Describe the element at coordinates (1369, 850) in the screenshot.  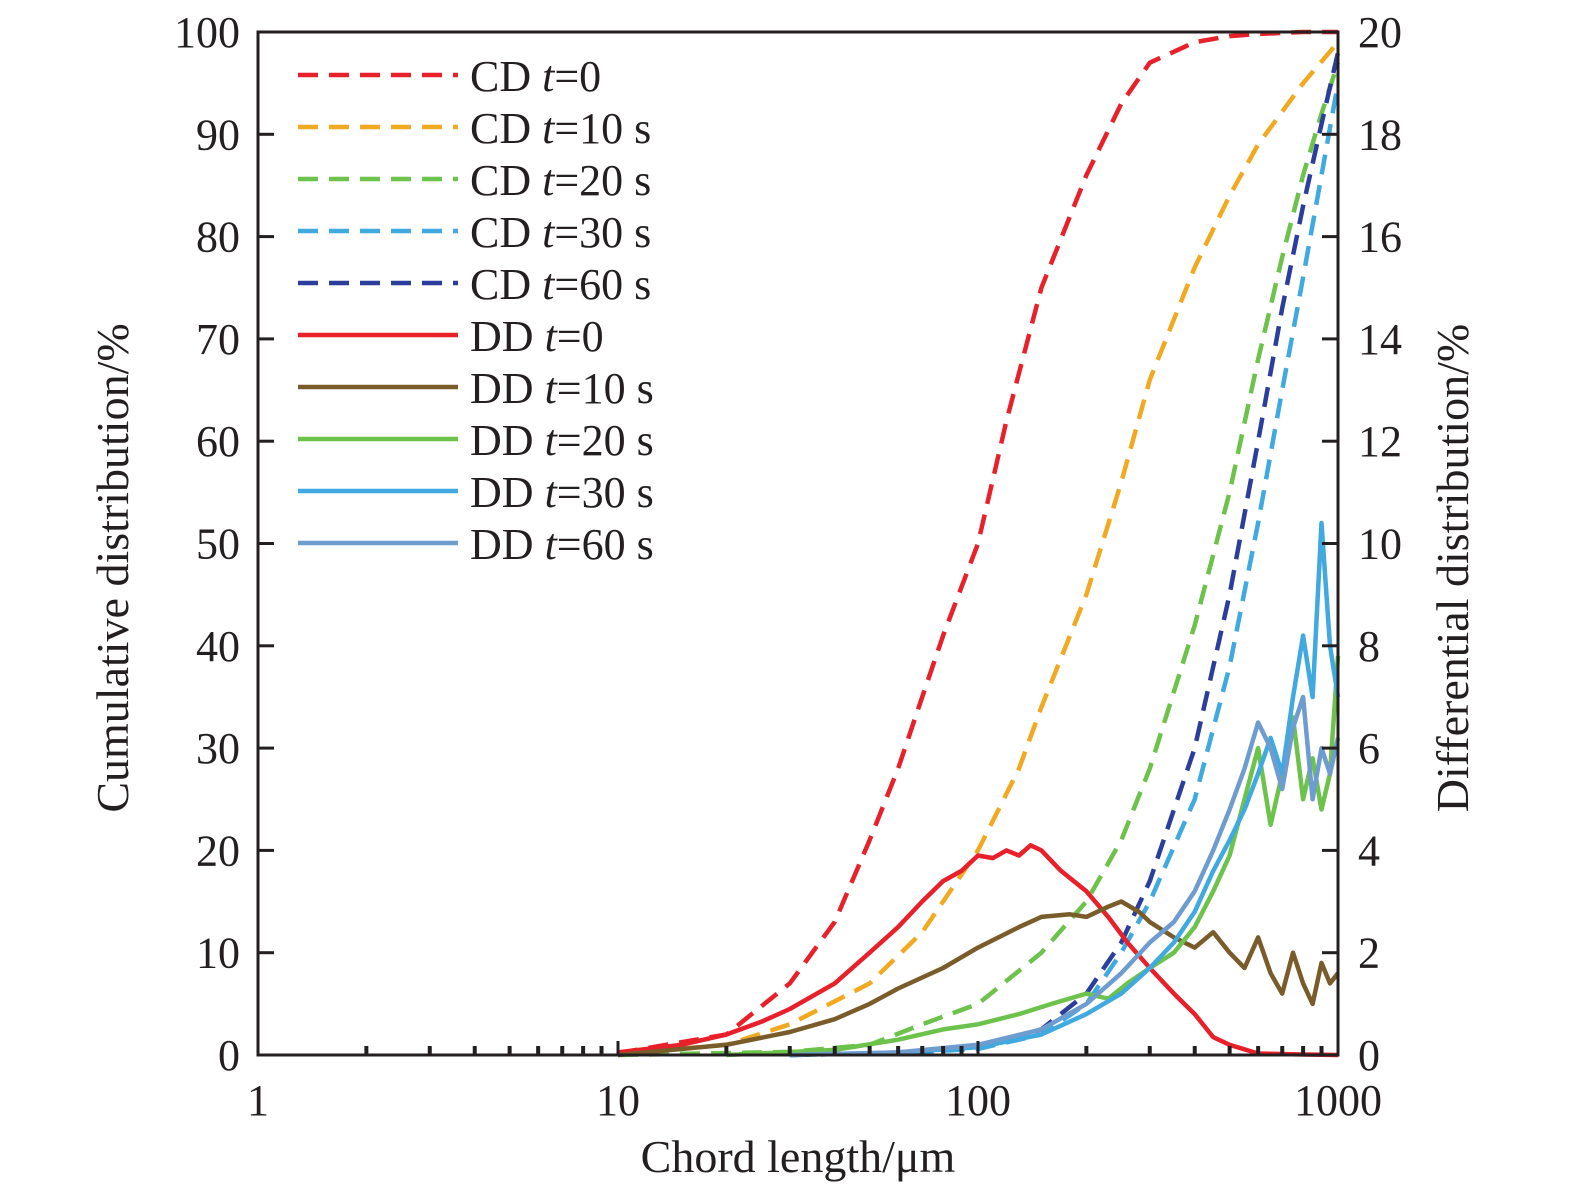
I see `y-right-tick-label: 4` at that location.